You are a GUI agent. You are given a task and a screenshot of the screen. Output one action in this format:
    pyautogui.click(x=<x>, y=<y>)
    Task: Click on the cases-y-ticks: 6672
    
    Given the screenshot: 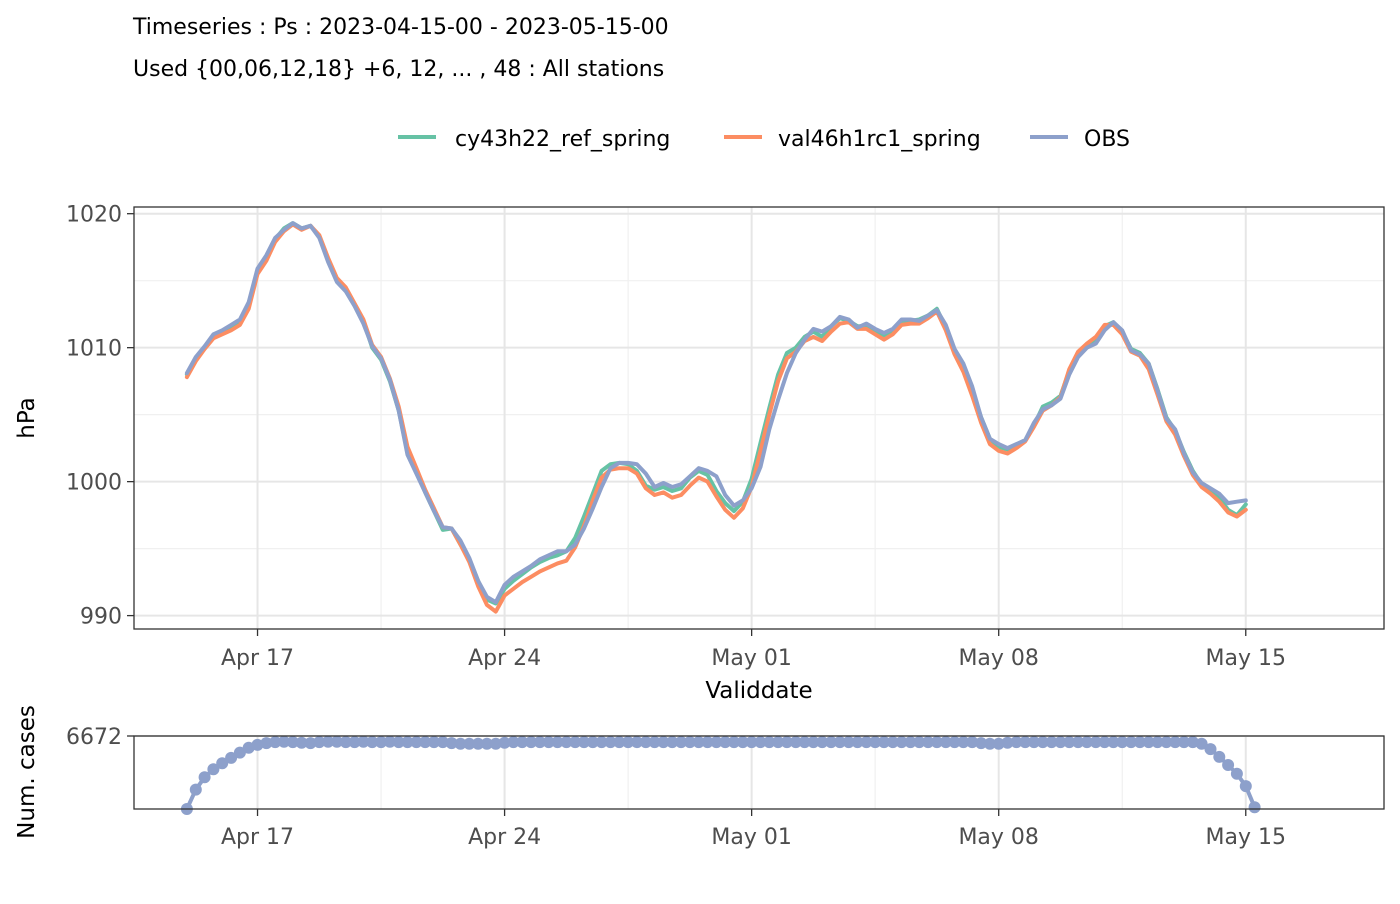 What is the action you would take?
    pyautogui.click(x=100, y=737)
    